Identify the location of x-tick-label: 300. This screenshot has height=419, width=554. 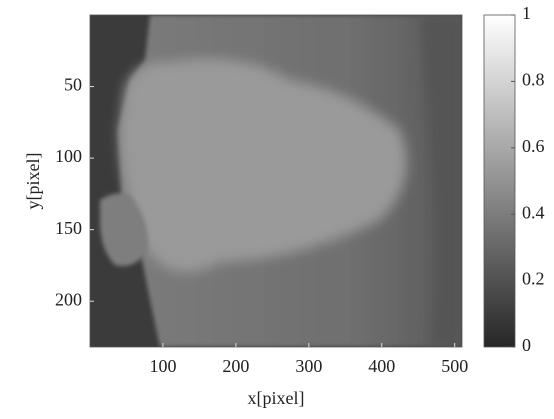
(308, 366).